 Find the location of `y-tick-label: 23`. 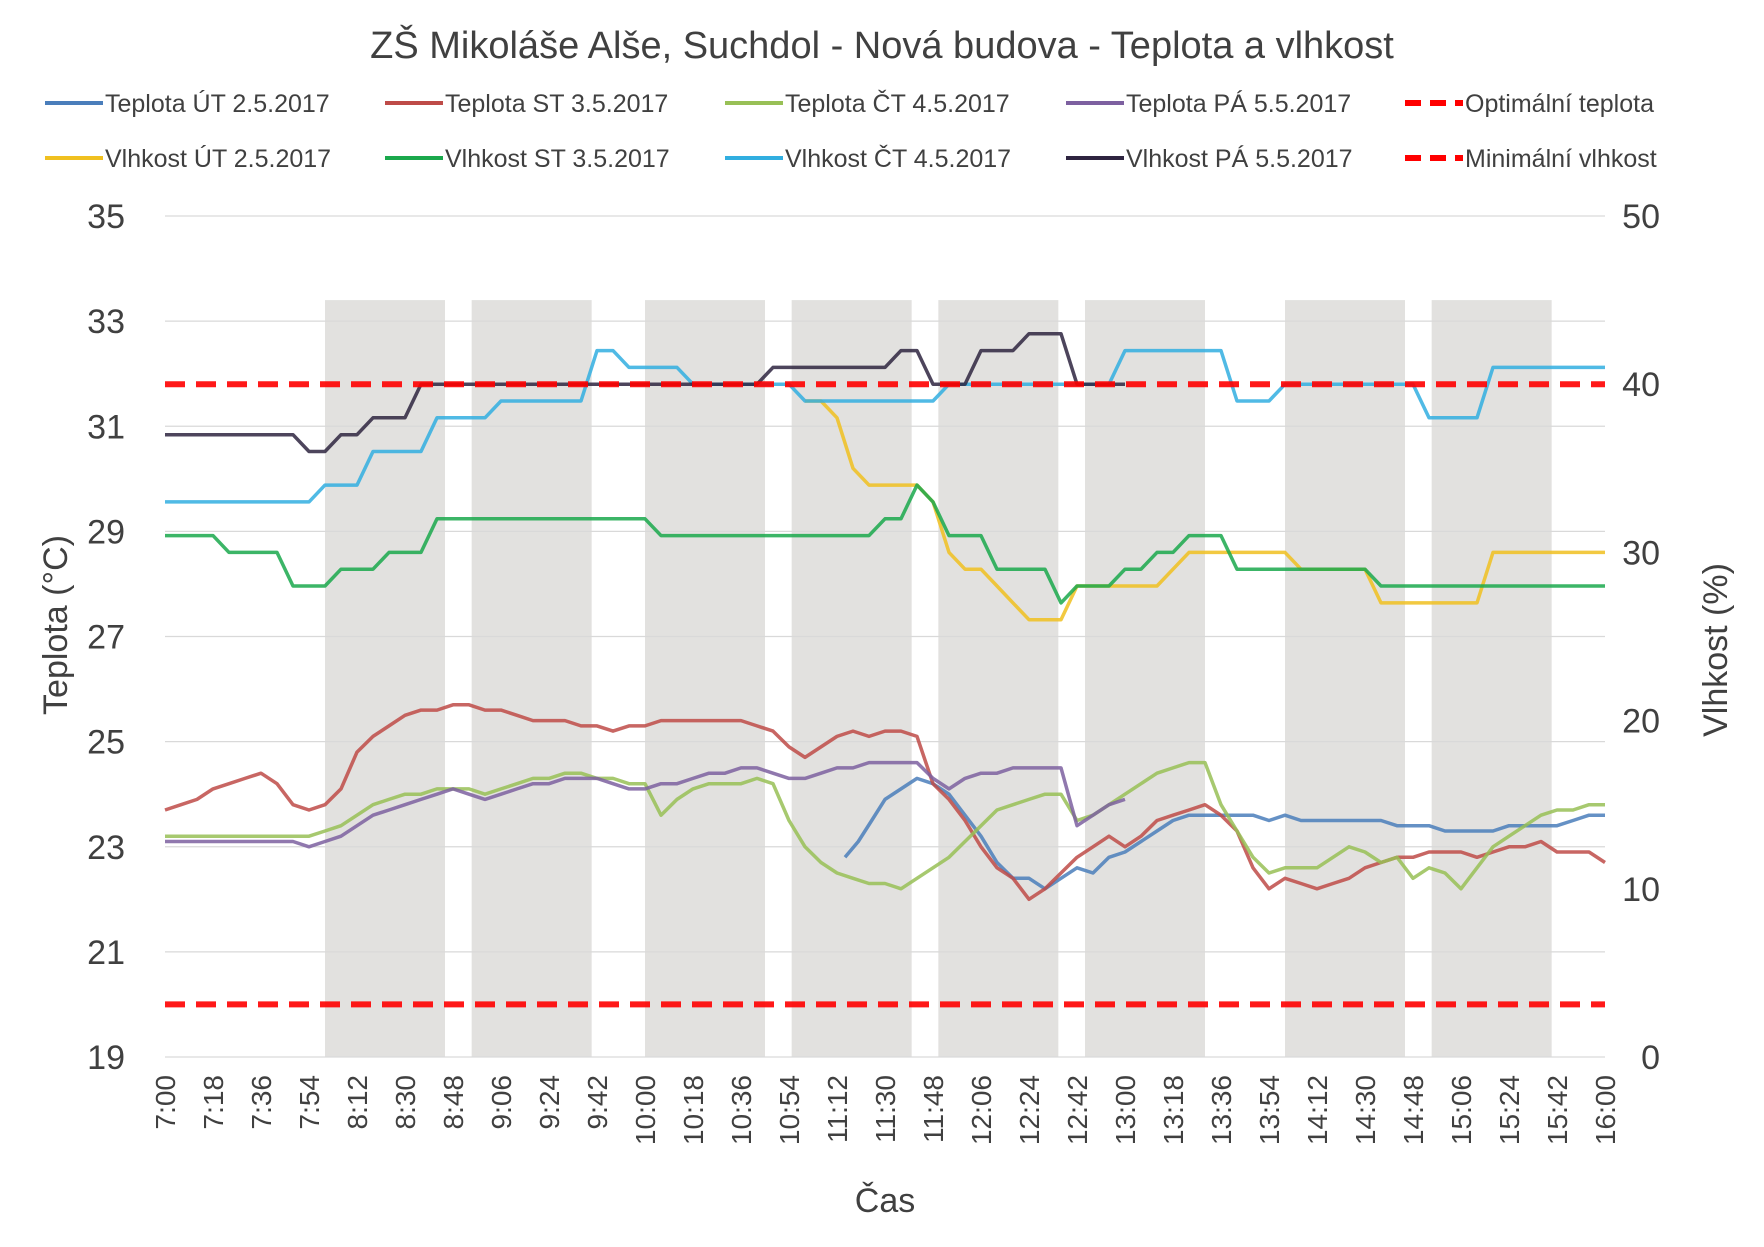

y-tick-label: 23 is located at coordinates (106, 848).